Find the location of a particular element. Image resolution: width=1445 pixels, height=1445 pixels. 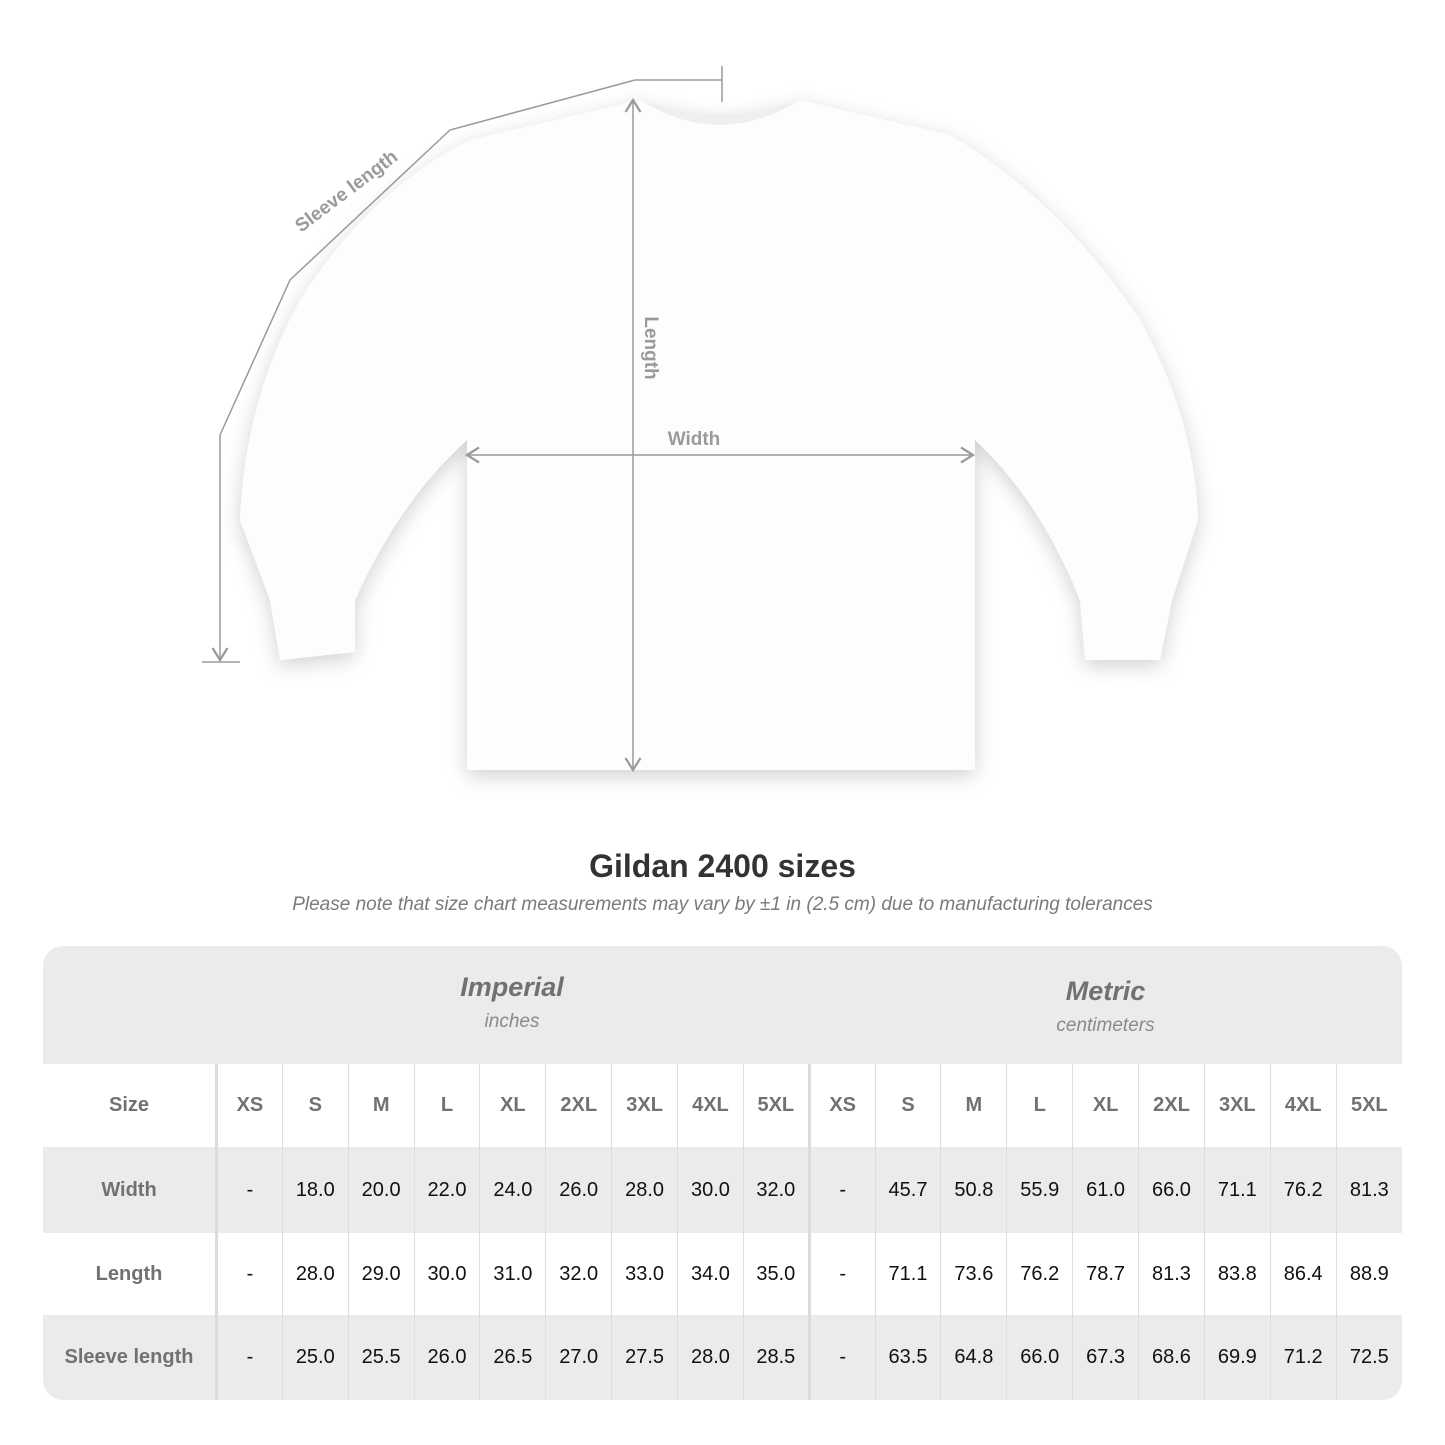

metric-value: 45.7 is located at coordinates (907, 1190).